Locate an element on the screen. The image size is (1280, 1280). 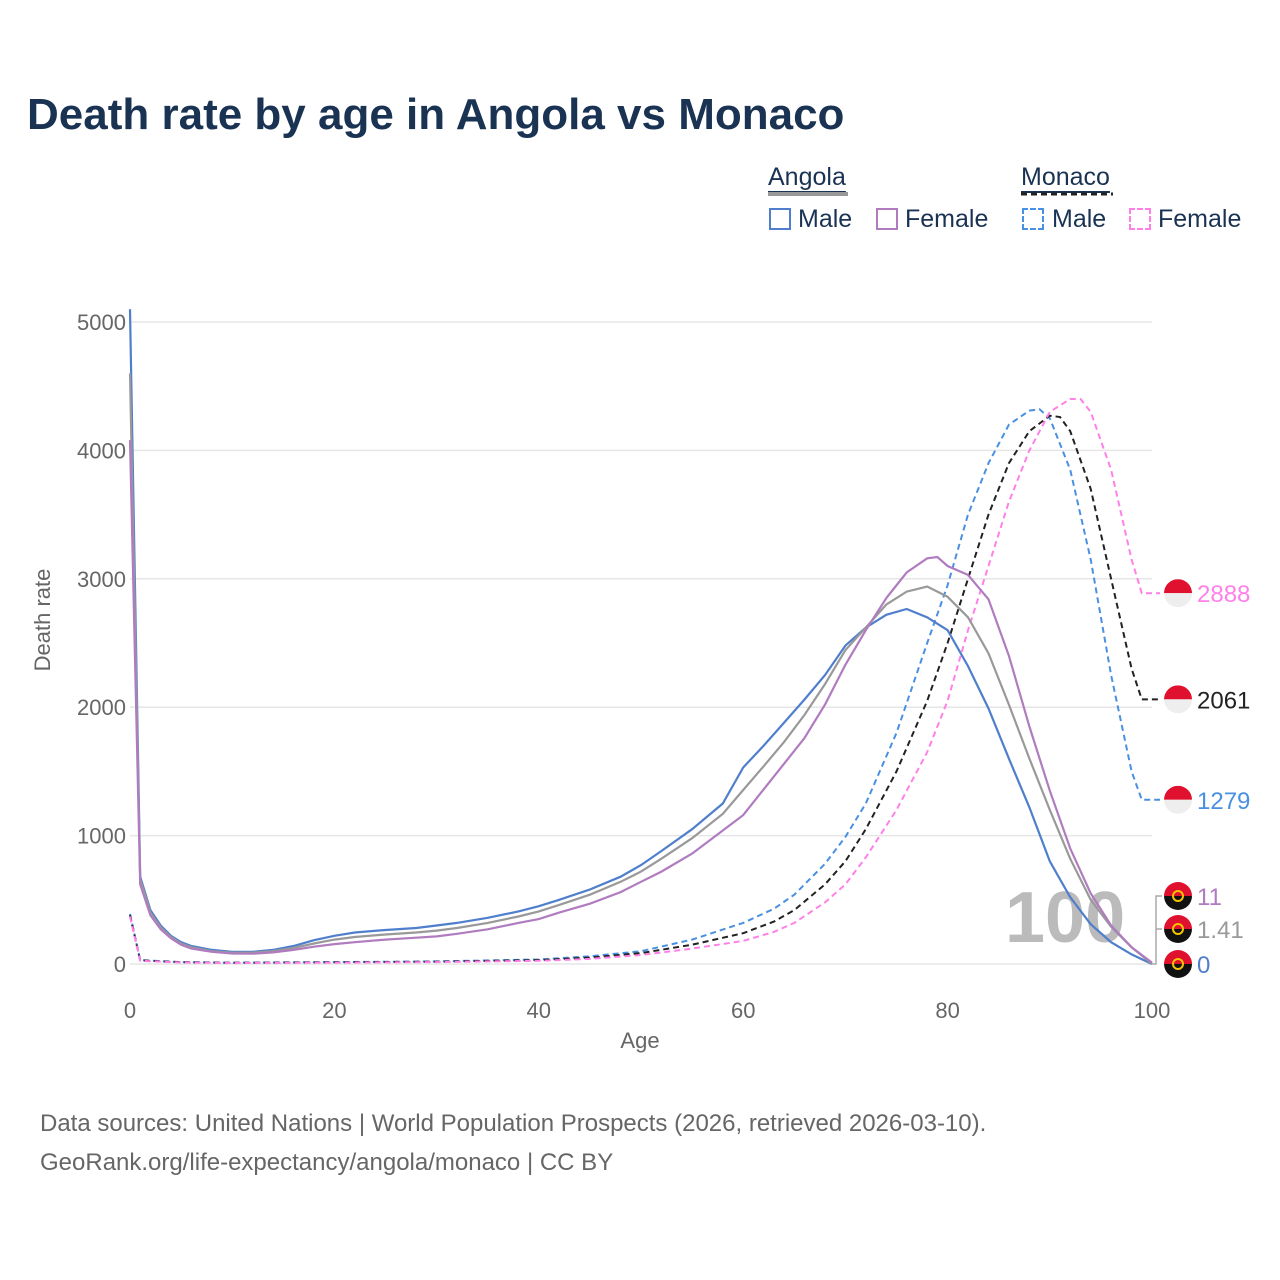
legend-group-monaco: Monaco is located at coordinates (1065, 177).